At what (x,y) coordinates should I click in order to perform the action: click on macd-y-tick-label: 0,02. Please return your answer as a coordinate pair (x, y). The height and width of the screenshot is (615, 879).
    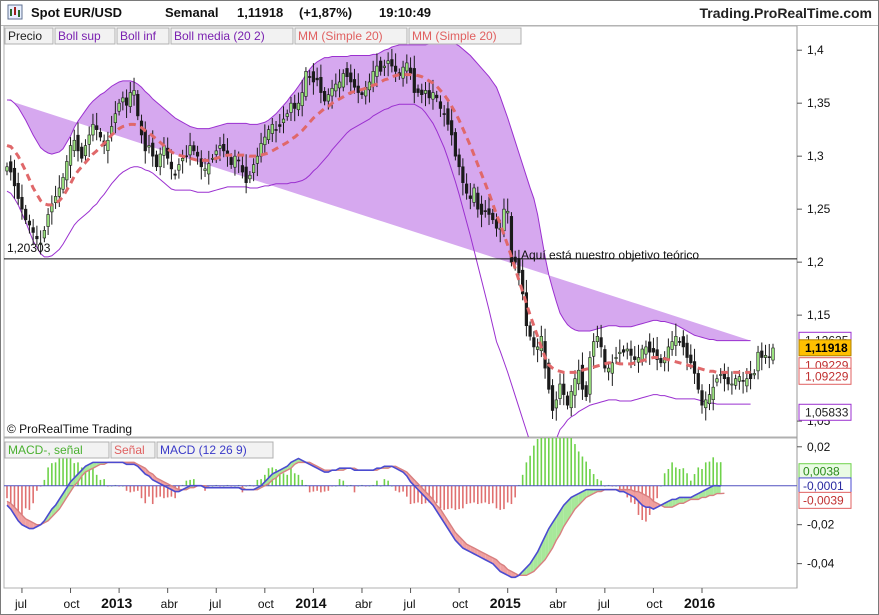
    Looking at the image, I should click on (819, 447).